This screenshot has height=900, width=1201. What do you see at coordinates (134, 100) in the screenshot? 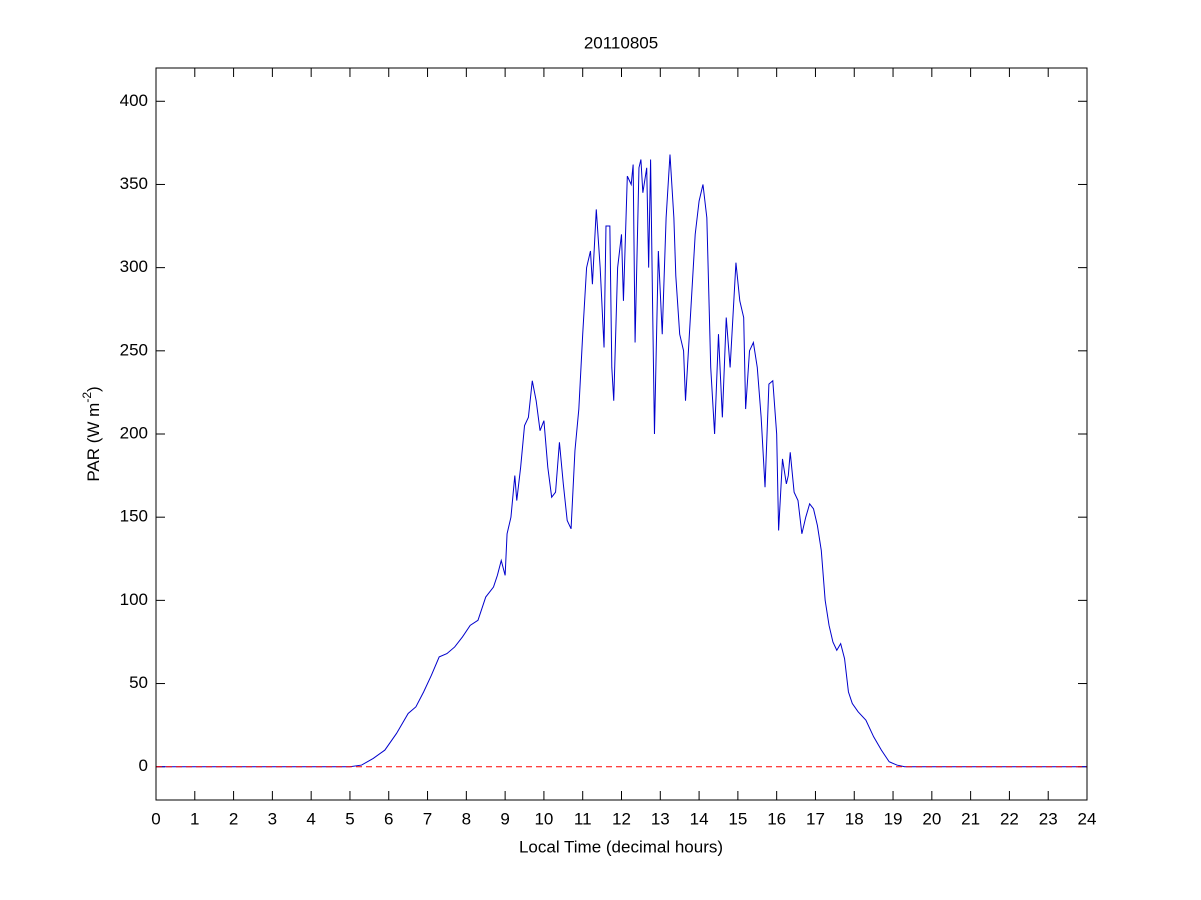
I see `y-tick-label: 400` at bounding box center [134, 100].